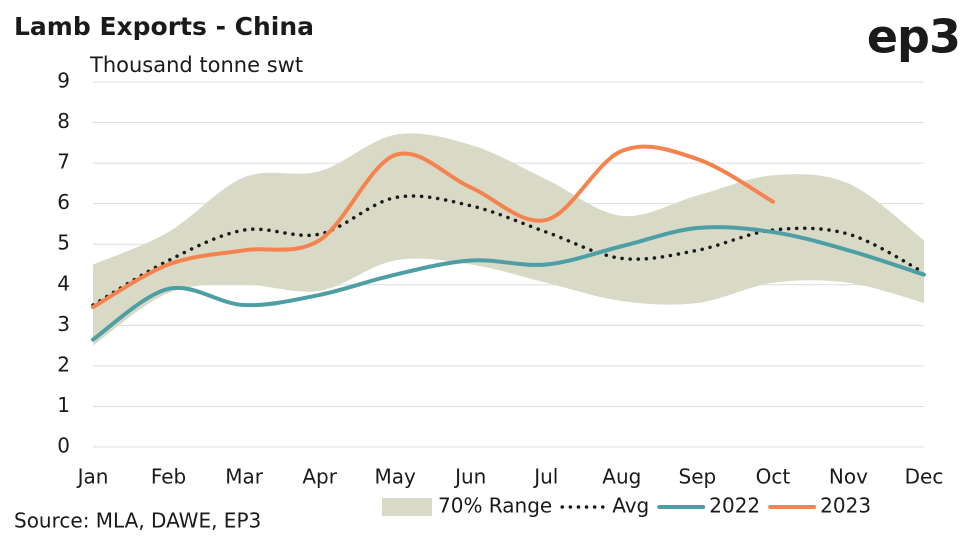  I want to click on x-tick-label: Nov, so click(848, 477).